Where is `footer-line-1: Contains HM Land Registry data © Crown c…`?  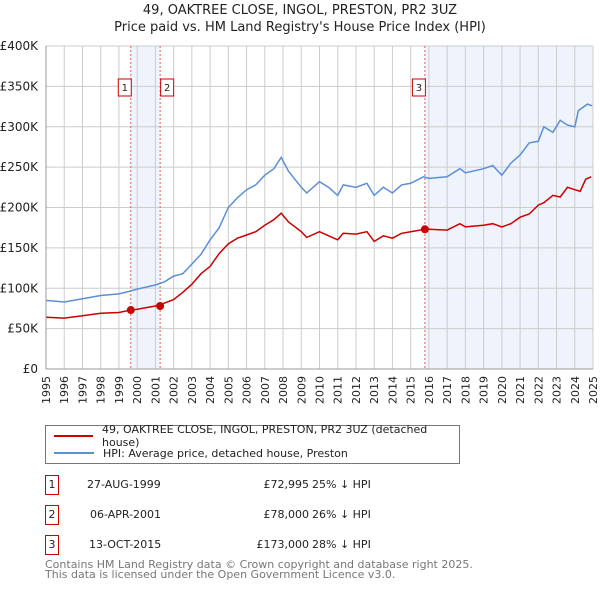 footer-line-1: Contains HM Land Registry data © Crown c… is located at coordinates (259, 564).